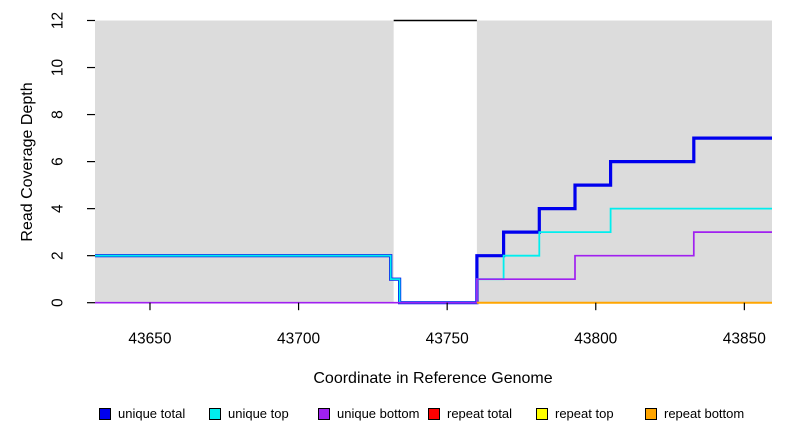  Describe the element at coordinates (378, 413) in the screenshot. I see `legend-label: unique bottom` at that location.